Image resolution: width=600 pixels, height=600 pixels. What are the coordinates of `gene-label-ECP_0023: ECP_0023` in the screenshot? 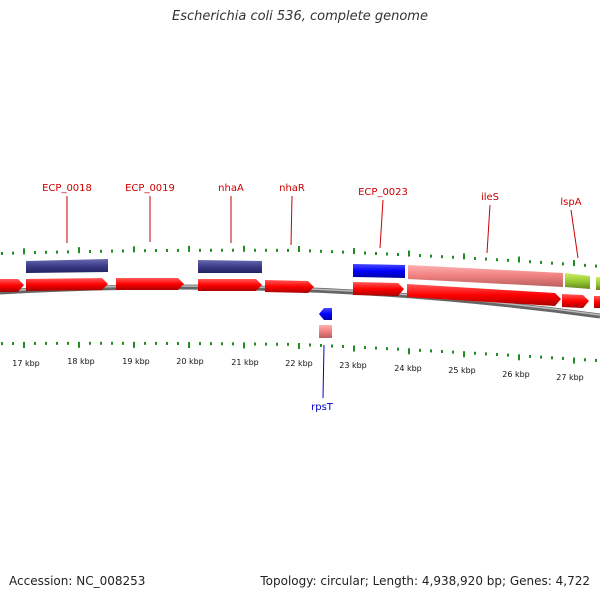 It's located at (383, 192).